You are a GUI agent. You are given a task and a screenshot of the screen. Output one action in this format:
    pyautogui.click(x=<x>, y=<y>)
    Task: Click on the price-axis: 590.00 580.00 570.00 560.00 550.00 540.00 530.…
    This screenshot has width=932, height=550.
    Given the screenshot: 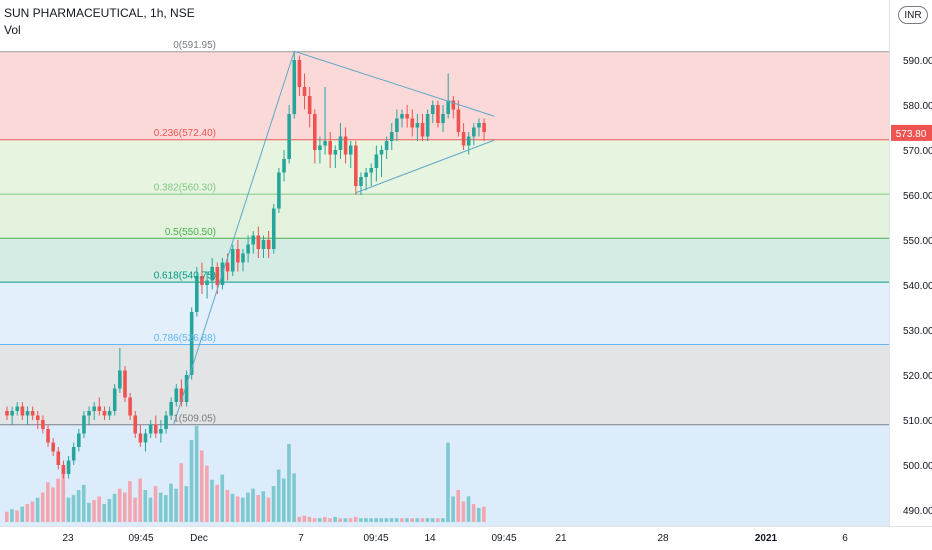 What is the action you would take?
    pyautogui.click(x=917, y=286)
    